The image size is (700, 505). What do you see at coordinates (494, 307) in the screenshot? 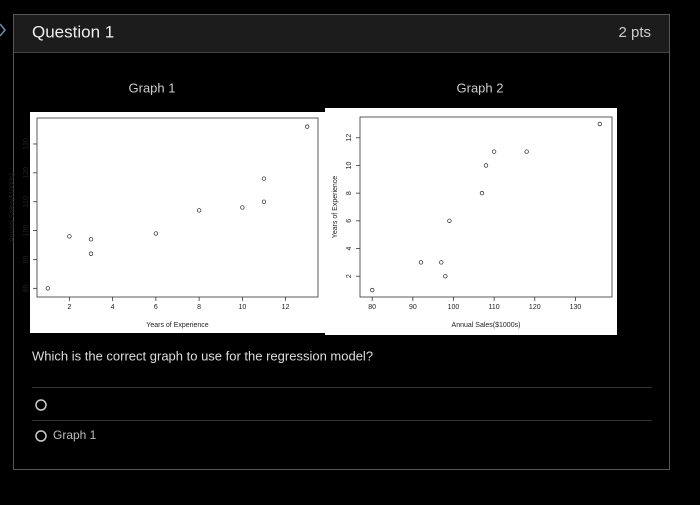
I see `x-tick-label: 110` at bounding box center [494, 307].